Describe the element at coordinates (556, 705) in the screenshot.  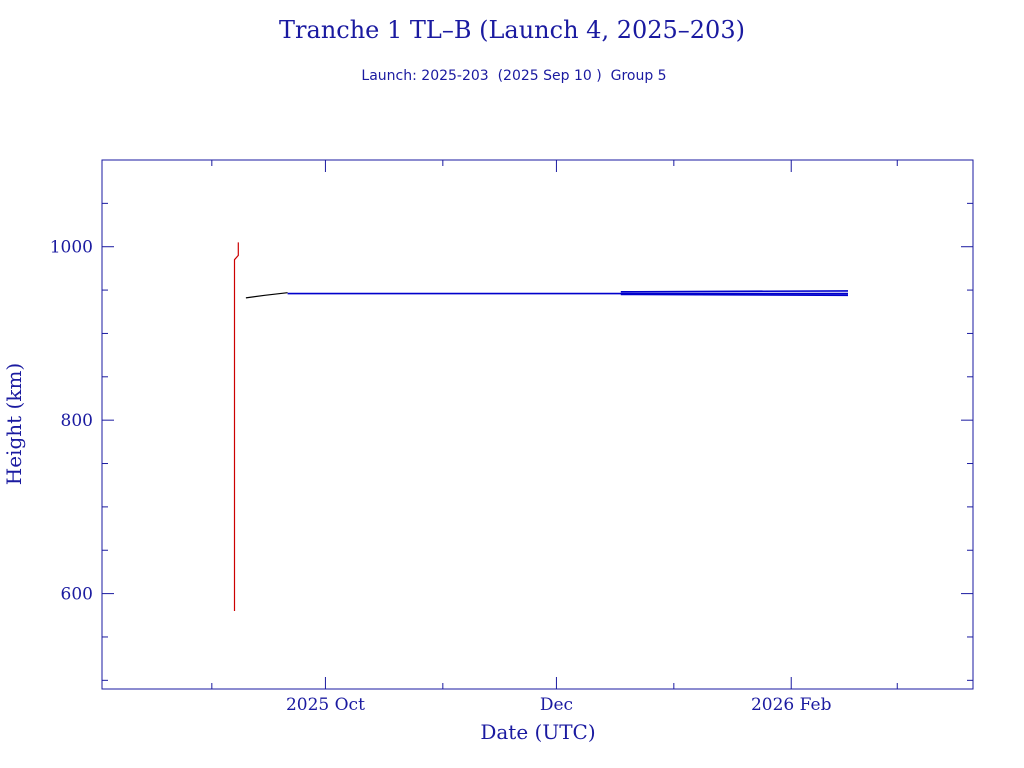
I see `x-tick-label: Dec` at that location.